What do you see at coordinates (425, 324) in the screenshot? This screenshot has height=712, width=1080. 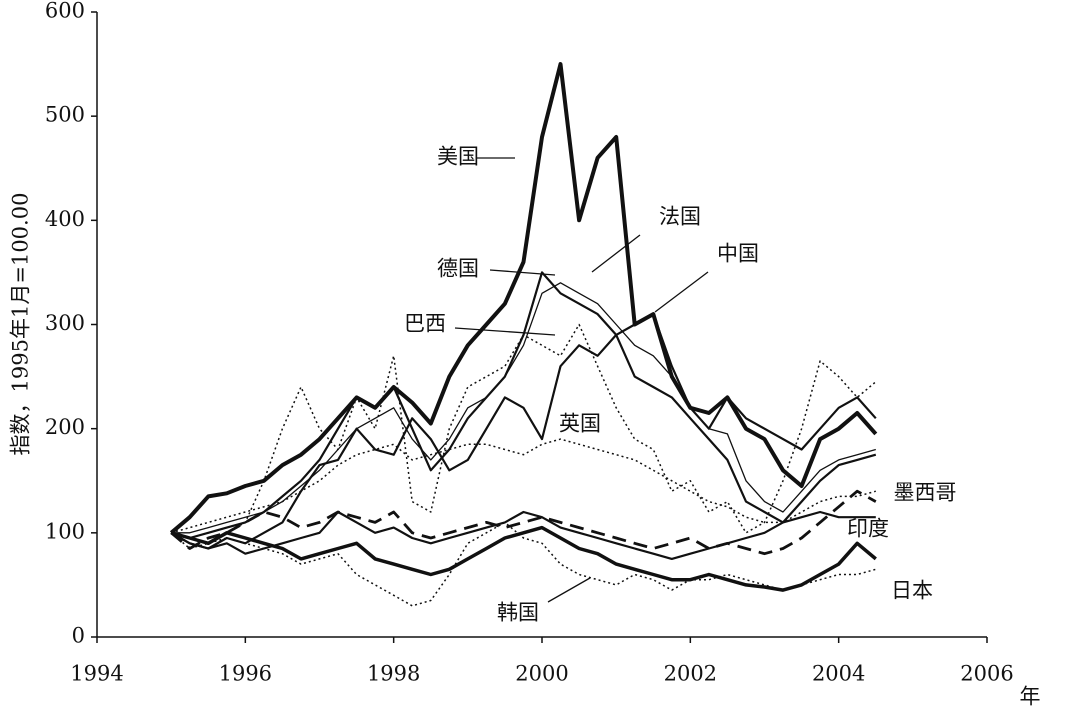 I see `series-label: 巴西` at bounding box center [425, 324].